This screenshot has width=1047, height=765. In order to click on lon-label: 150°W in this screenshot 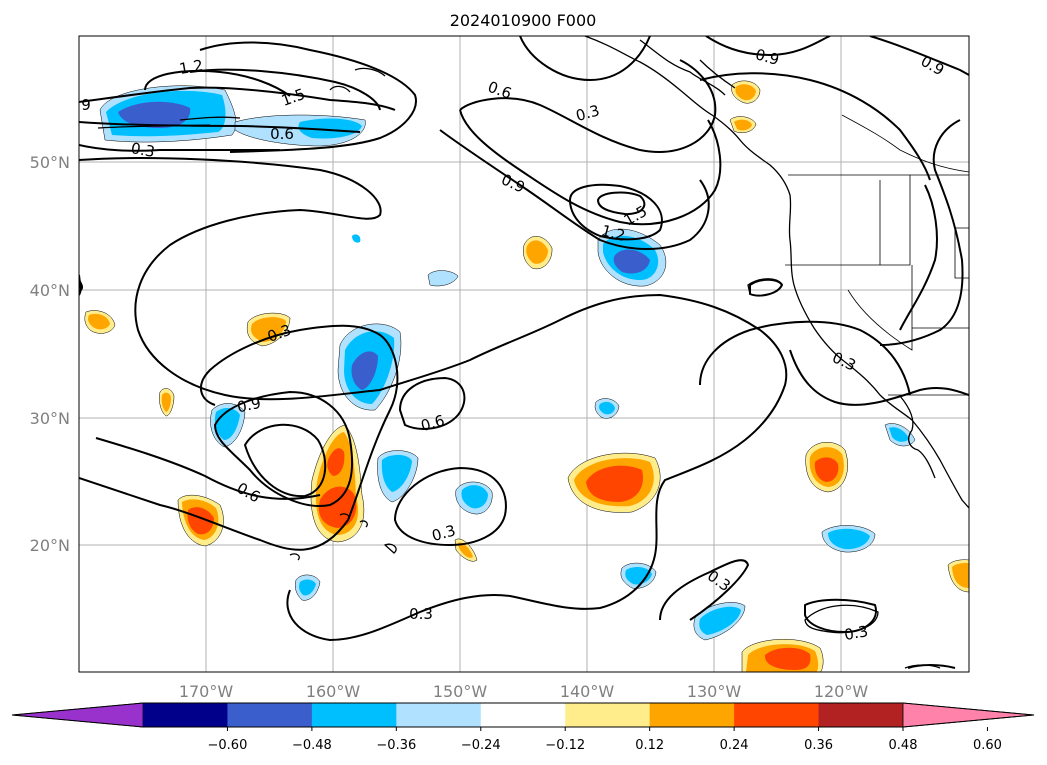, I will do `click(460, 691)`.